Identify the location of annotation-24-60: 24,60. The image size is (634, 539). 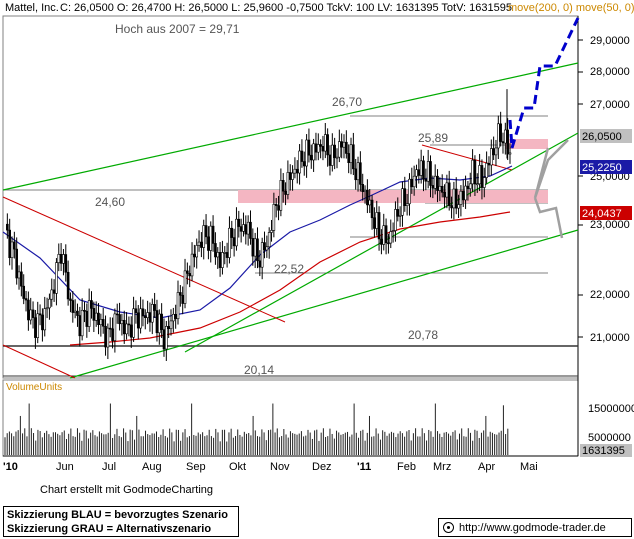
(110, 202).